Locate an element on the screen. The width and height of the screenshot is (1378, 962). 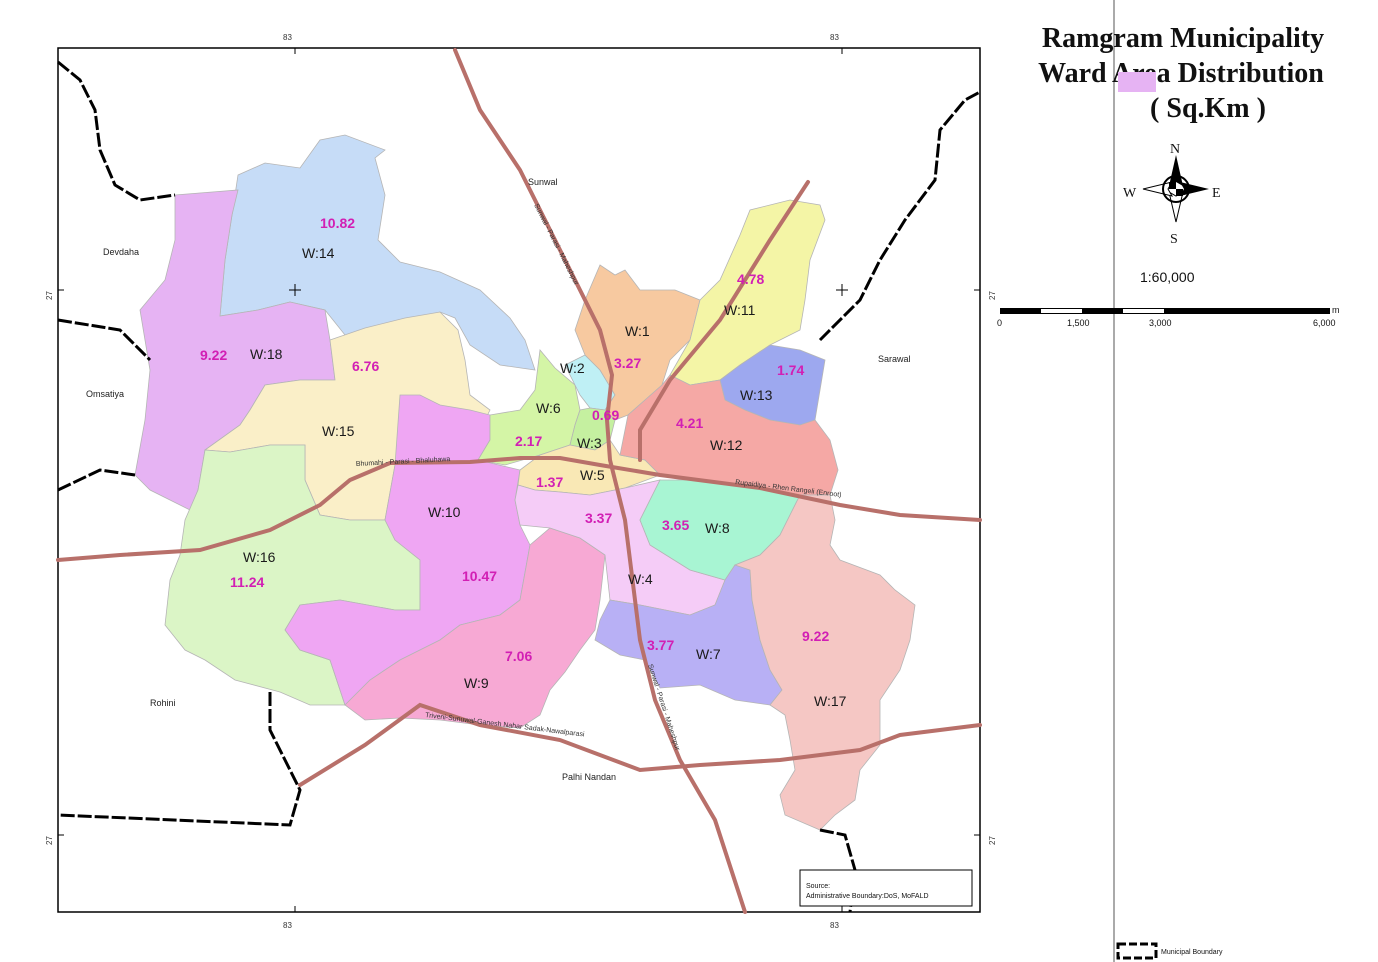
ward-label-9: W:9 is located at coordinates (476, 683).